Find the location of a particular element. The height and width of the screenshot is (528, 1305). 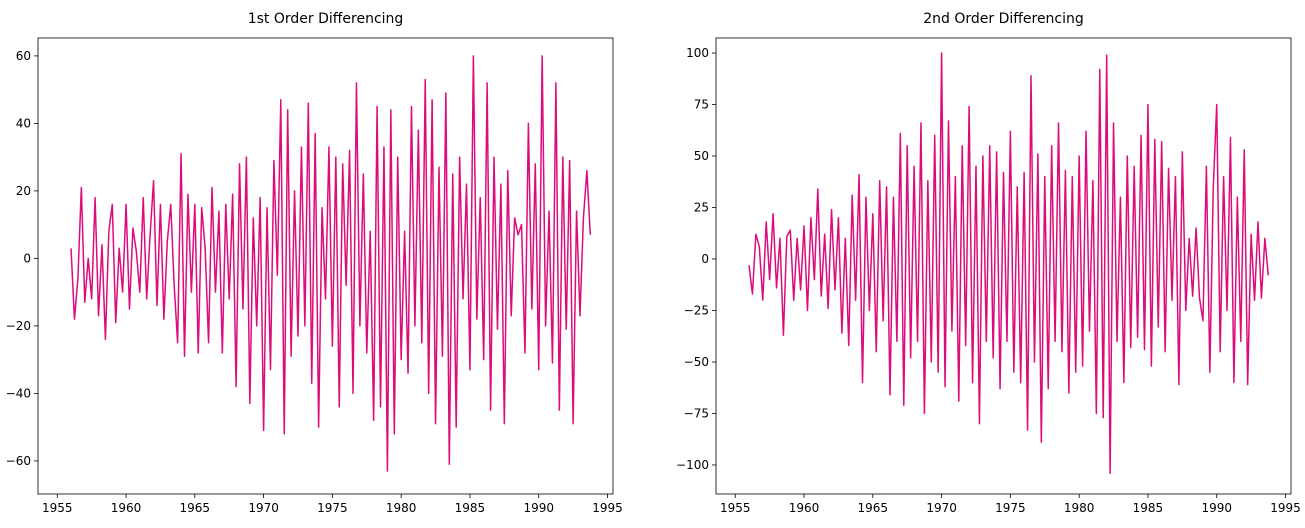

y-tick-label: −40 is located at coordinates (18, 393).